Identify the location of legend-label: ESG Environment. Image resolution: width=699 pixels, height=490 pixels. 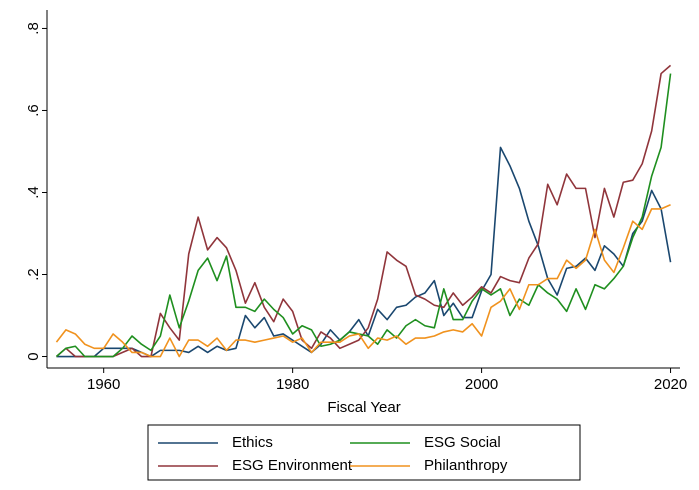
(292, 465).